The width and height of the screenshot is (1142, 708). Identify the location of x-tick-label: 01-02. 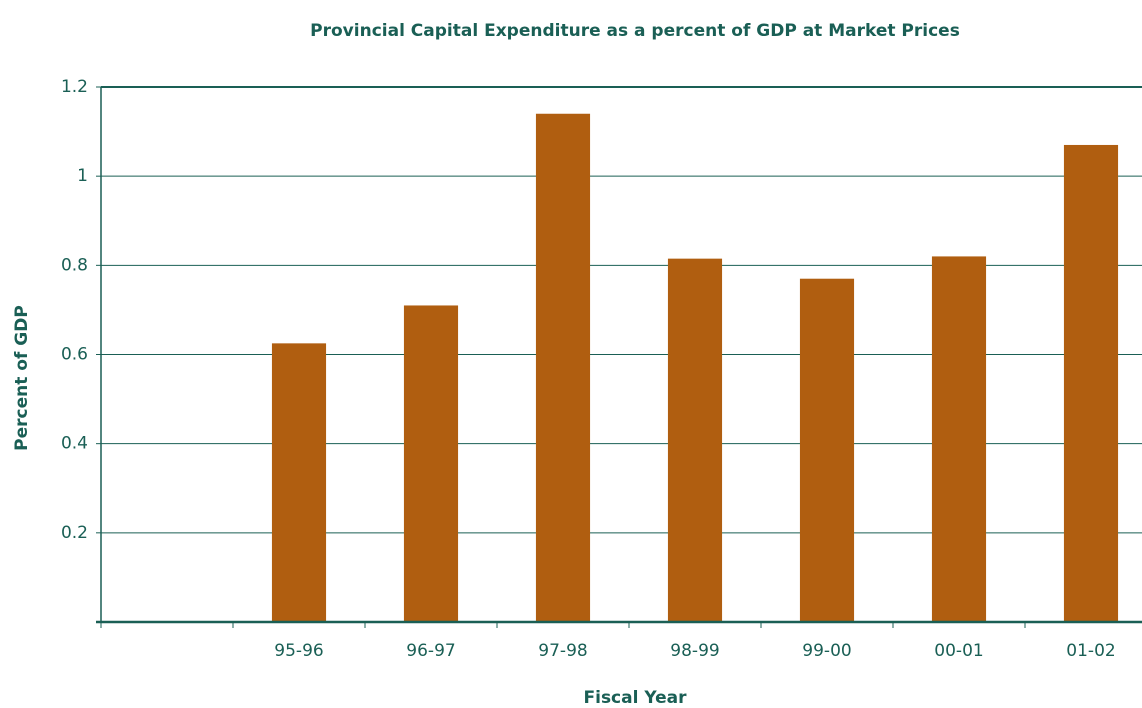
(1090, 651).